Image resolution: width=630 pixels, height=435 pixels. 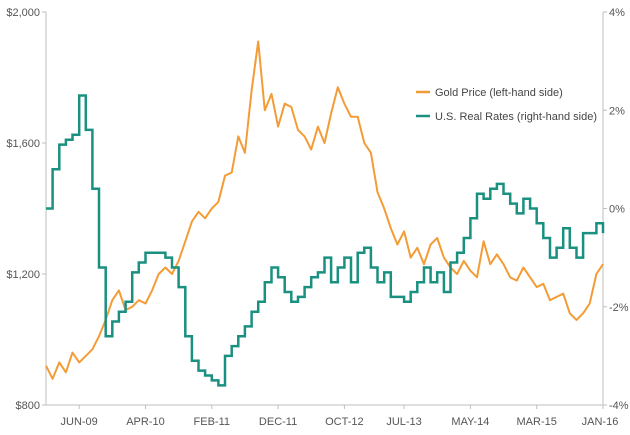 I want to click on x-tick-label: JUN-09, so click(x=79, y=422).